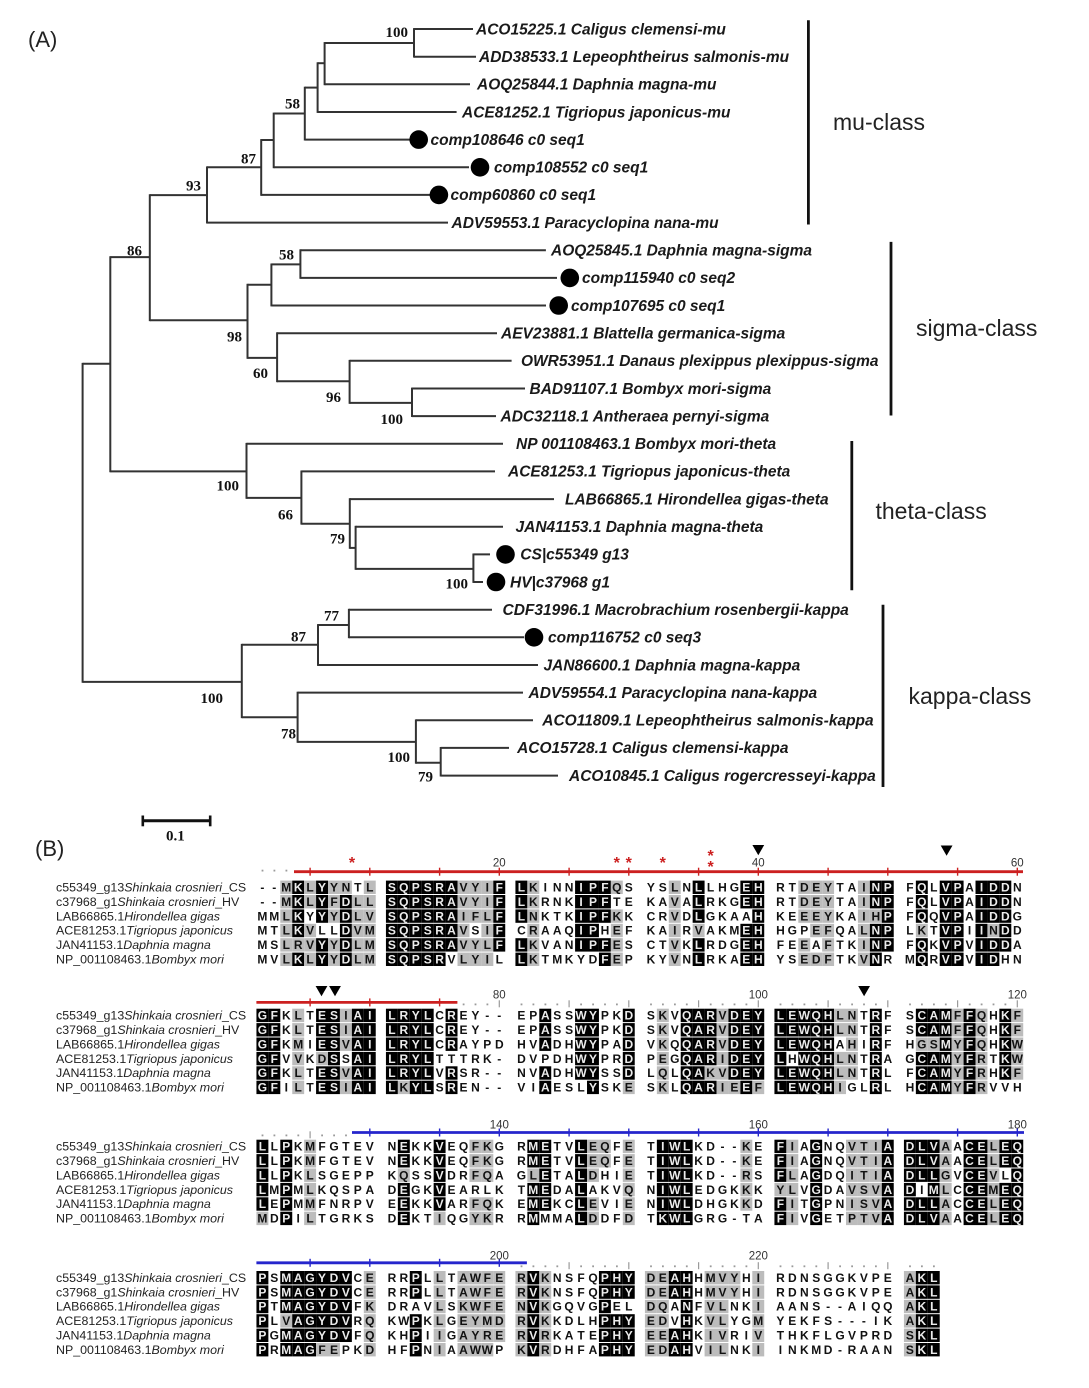 The width and height of the screenshot is (1089, 1388). What do you see at coordinates (758, 1256) in the screenshot?
I see `svg-text: 220` at bounding box center [758, 1256].